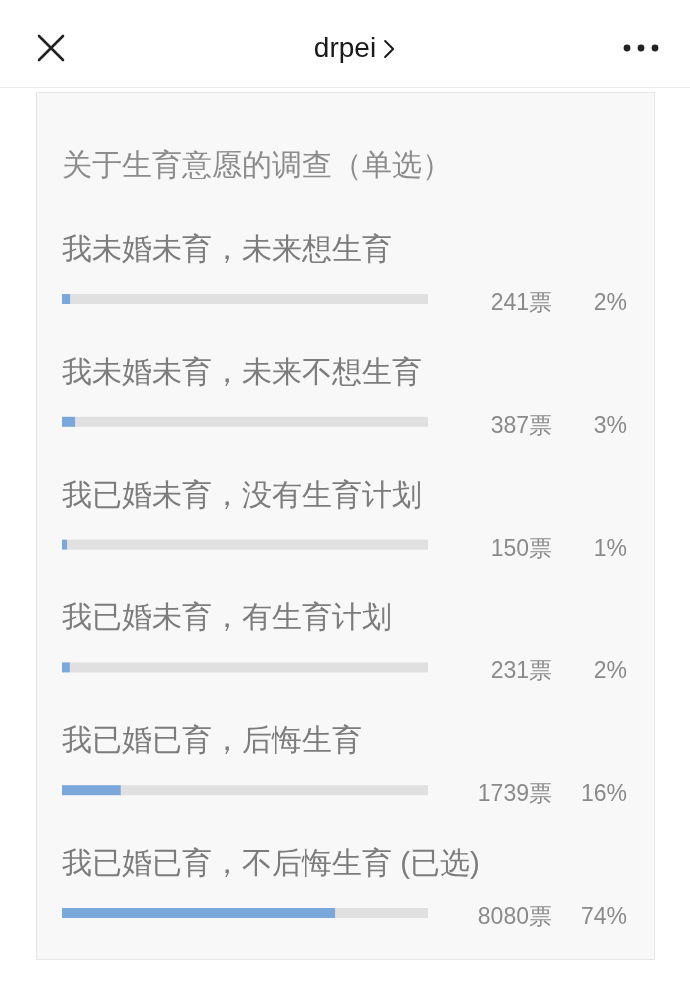 This screenshot has height=1001, width=690. What do you see at coordinates (212, 740) in the screenshot?
I see `y-tick-label: 我已婚已育，后悔生育` at bounding box center [212, 740].